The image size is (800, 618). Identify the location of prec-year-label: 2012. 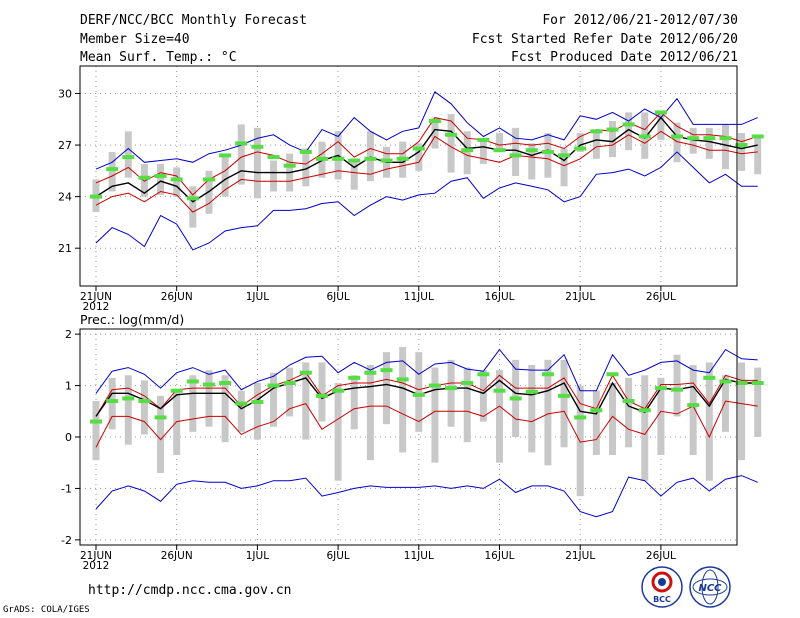
(96, 566).